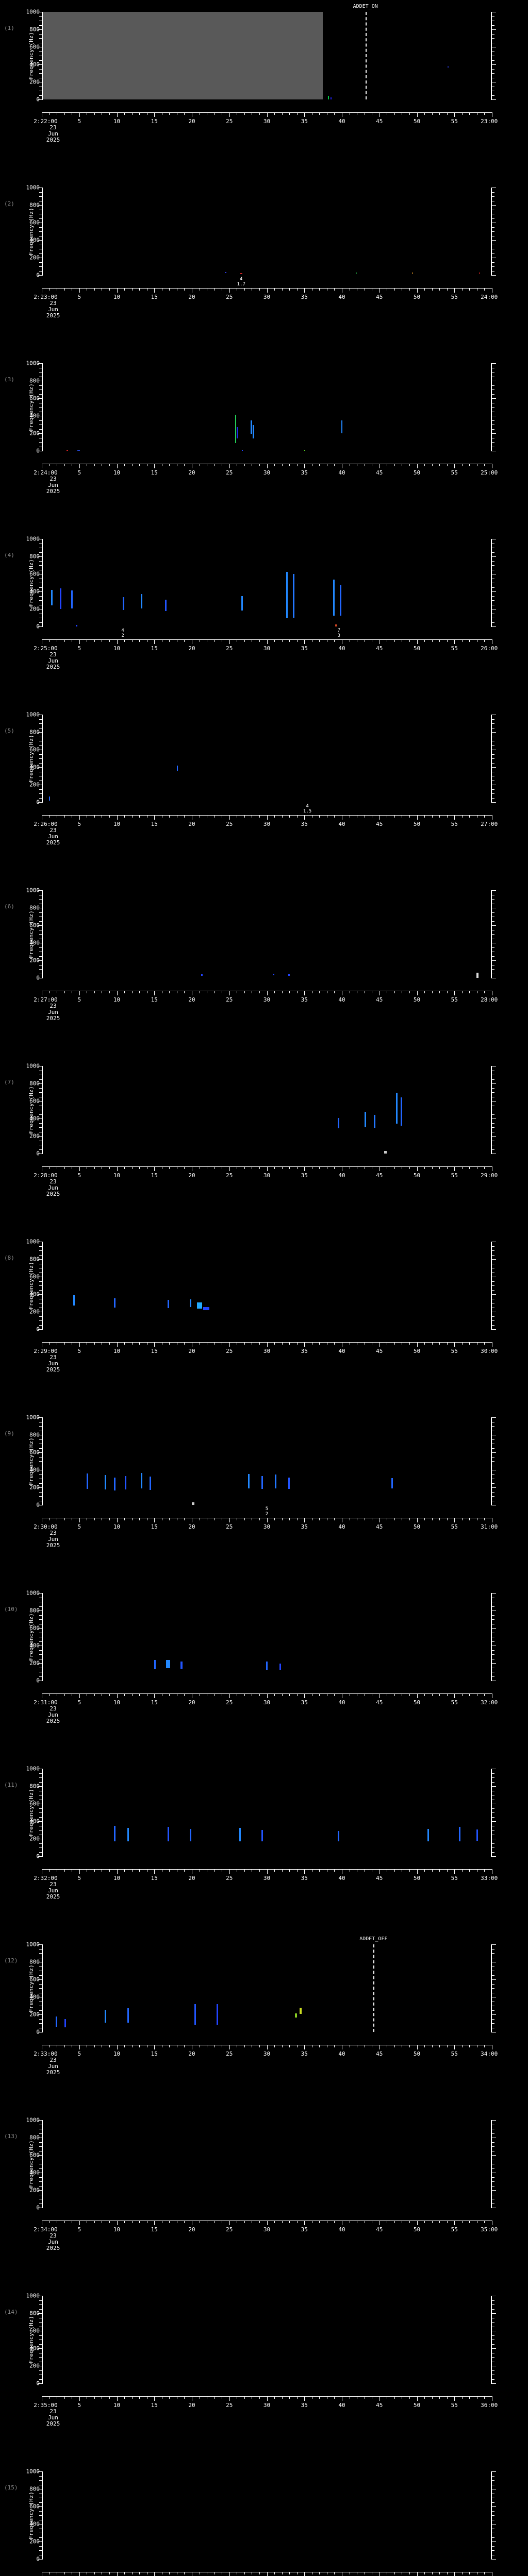 Image resolution: width=528 pixels, height=2576 pixels. What do you see at coordinates (123, 630) in the screenshot?
I see `detection-label-line: 4` at bounding box center [123, 630].